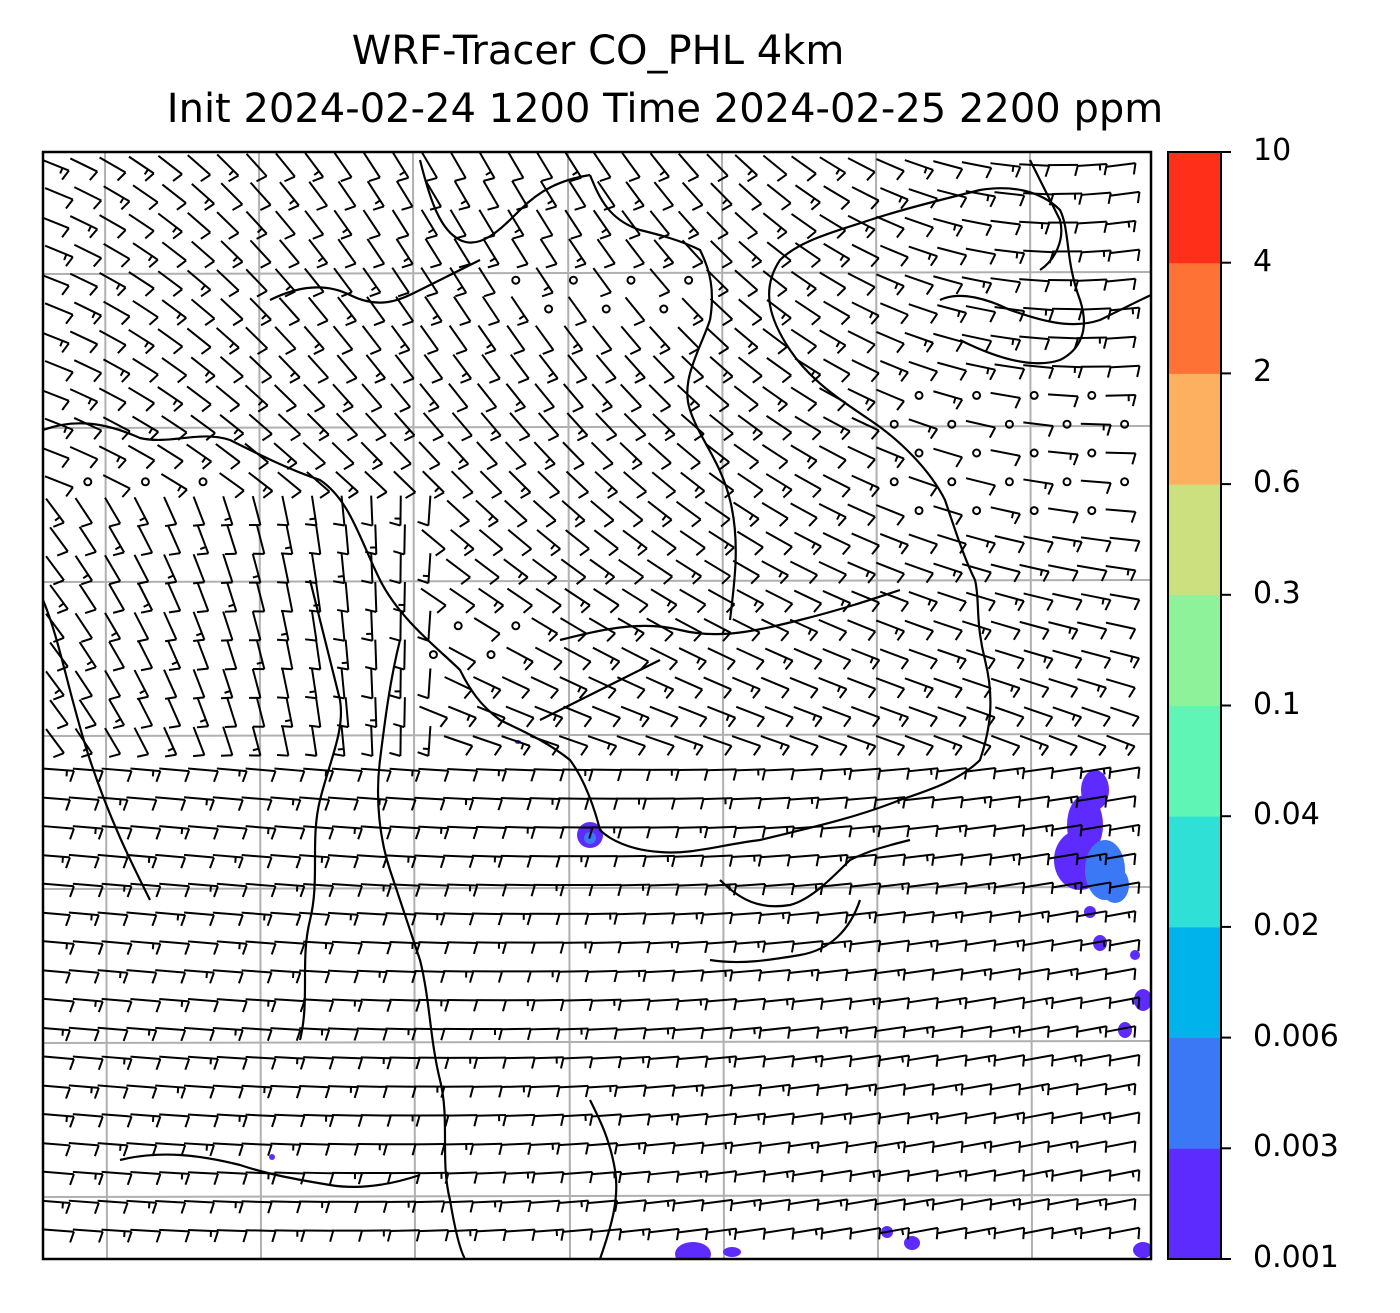 Image resolution: width=1400 pixels, height=1313 pixels. What do you see at coordinates (952, 482) in the screenshot?
I see `calm-wind-marker` at bounding box center [952, 482].